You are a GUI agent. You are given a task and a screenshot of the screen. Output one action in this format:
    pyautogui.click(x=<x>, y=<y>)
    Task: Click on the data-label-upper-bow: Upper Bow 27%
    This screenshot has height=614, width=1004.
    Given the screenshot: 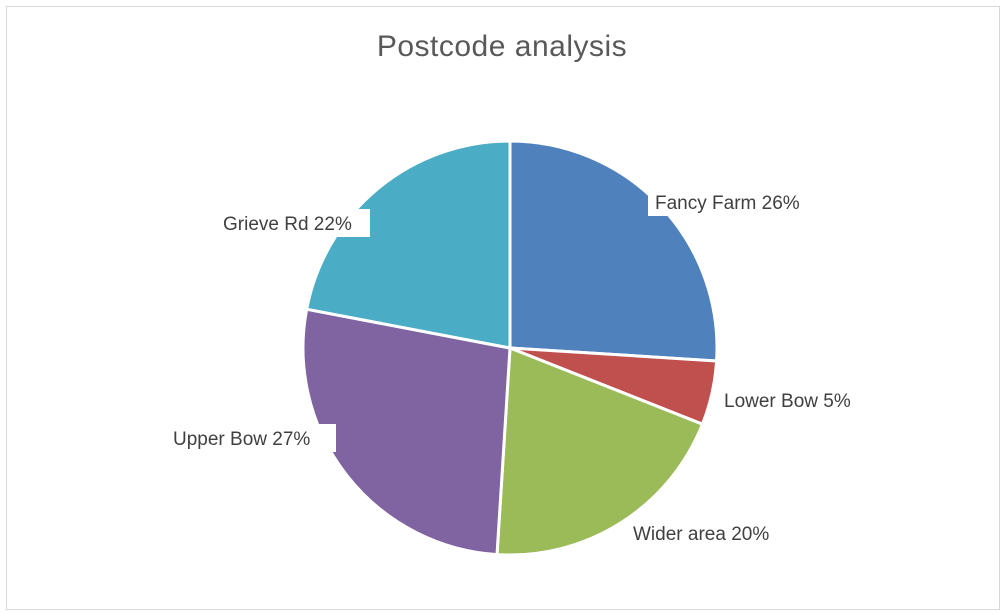 What is the action you would take?
    pyautogui.click(x=251, y=438)
    